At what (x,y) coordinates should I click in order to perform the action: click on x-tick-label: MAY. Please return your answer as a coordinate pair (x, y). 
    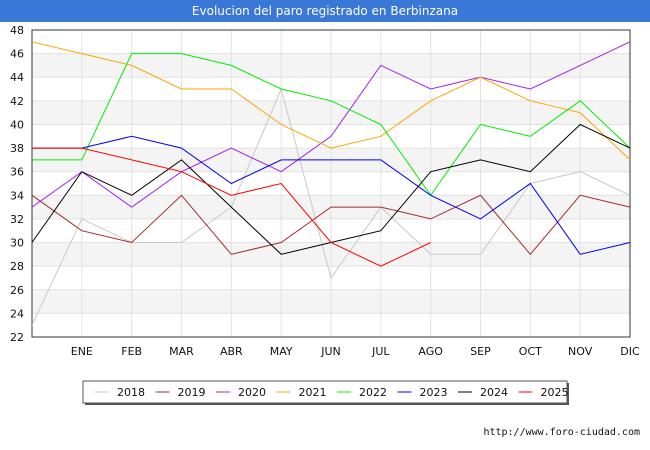
    Looking at the image, I should click on (281, 351).